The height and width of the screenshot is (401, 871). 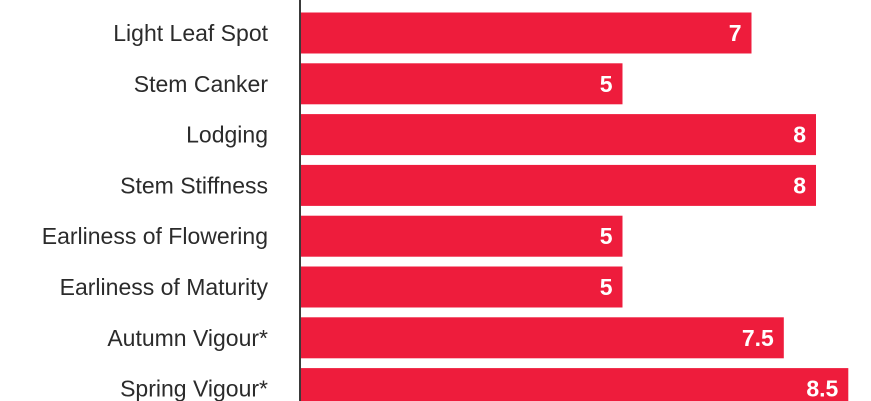 What do you see at coordinates (201, 84) in the screenshot?
I see `category-label: Stem Canker` at bounding box center [201, 84].